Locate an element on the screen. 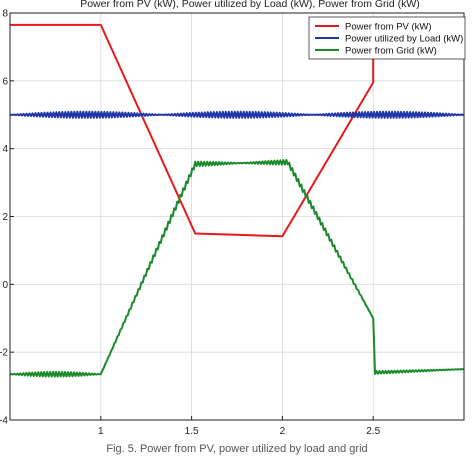 The image size is (474, 464). x-tick-label: 1 is located at coordinates (101, 431).